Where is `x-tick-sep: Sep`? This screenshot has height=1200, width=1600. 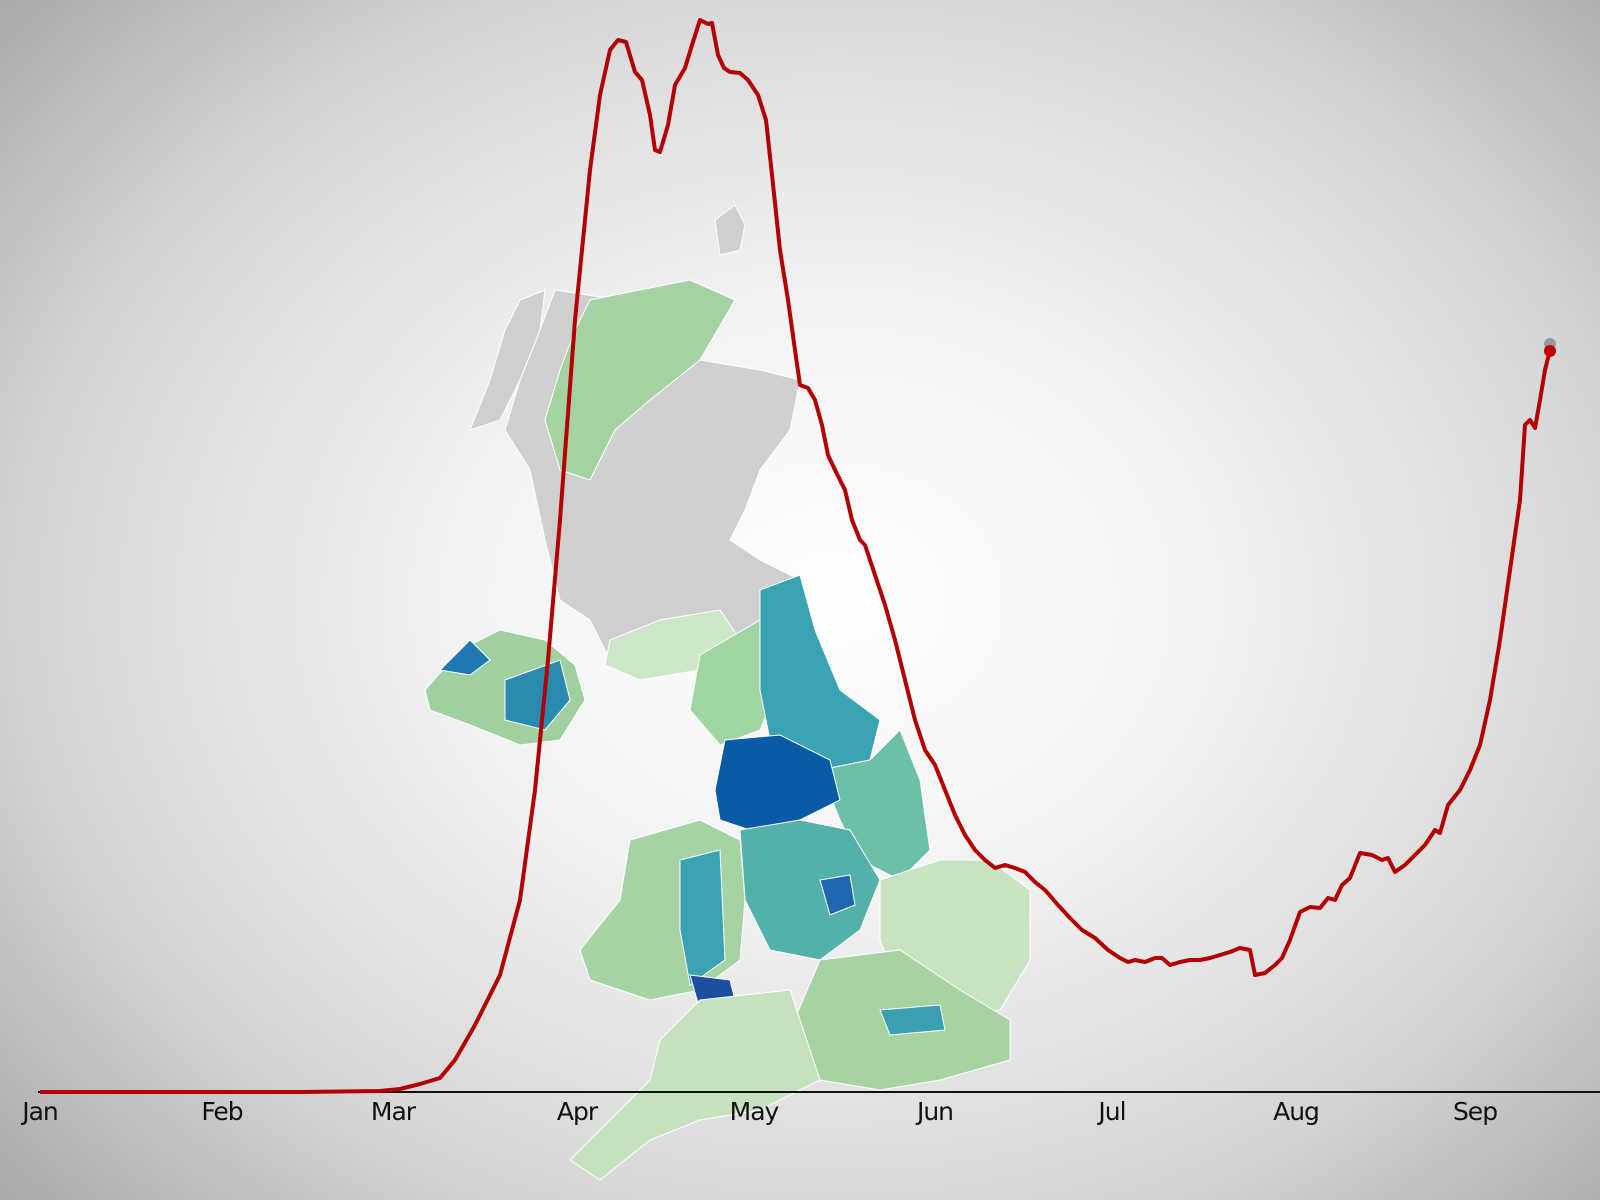
x-tick-sep: Sep is located at coordinates (1475, 1111).